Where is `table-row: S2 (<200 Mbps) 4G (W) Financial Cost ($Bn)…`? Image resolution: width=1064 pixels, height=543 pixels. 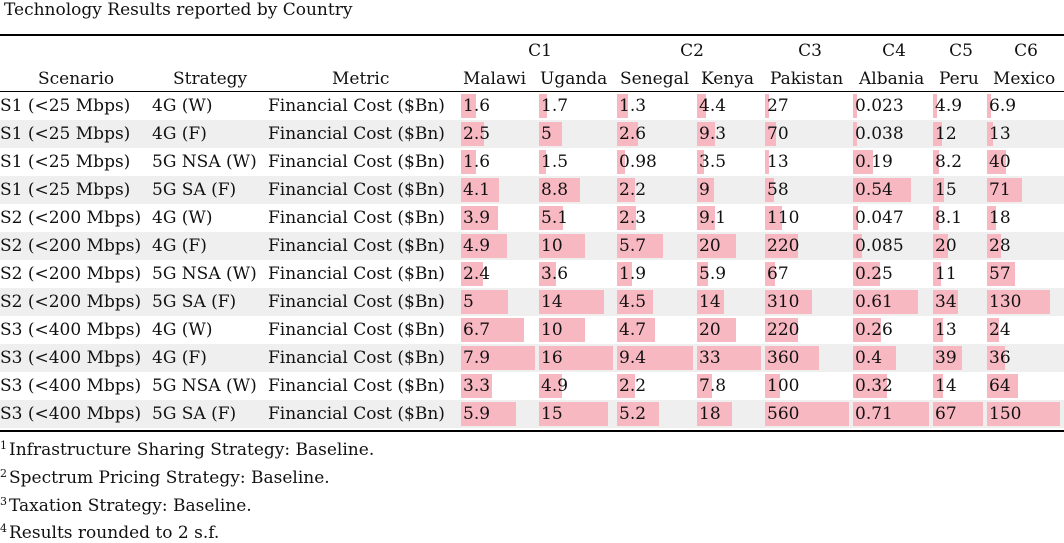 table-row: S2 (<200 Mbps) 4G (W) Financial Cost ($Bn)… is located at coordinates (532, 218).